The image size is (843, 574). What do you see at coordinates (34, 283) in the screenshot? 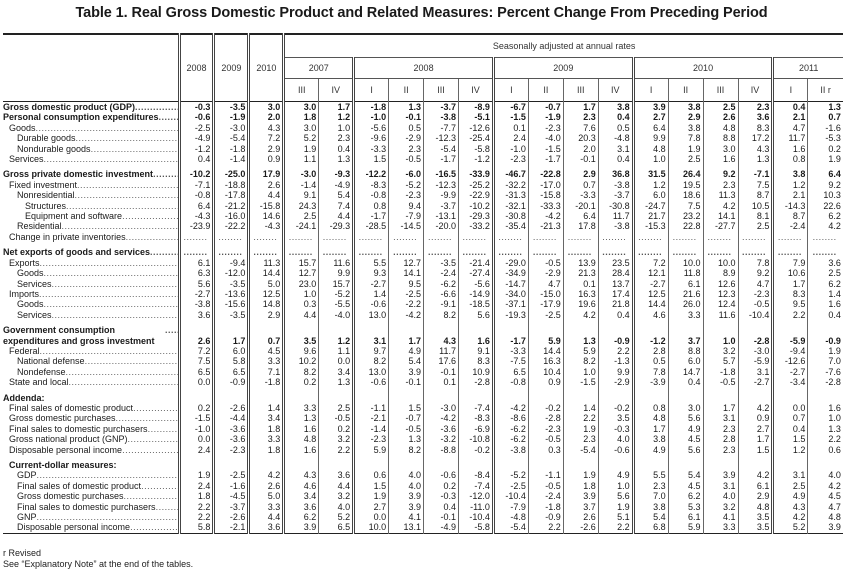
I see `row-label-text: Services` at bounding box center [34, 283].